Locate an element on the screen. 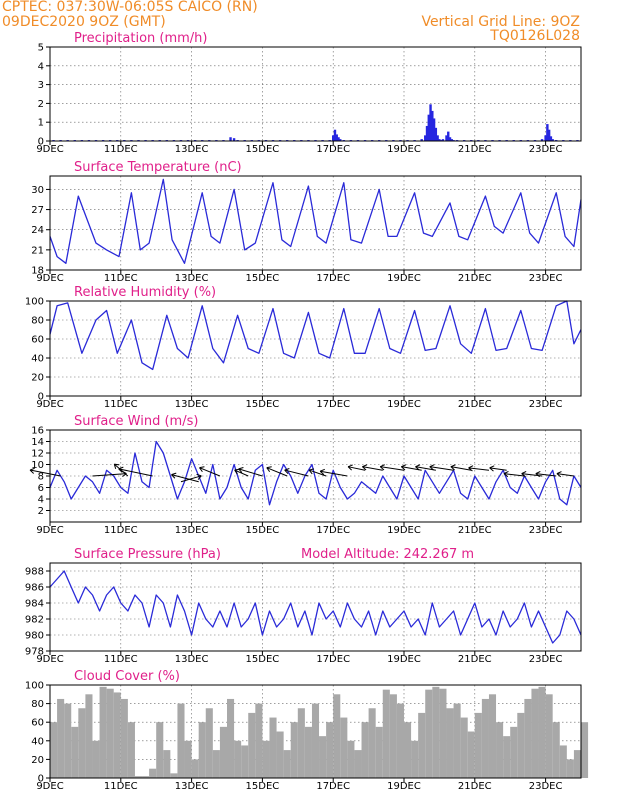 This screenshot has width=618, height=800. precipitation-frame is located at coordinates (315, 94).